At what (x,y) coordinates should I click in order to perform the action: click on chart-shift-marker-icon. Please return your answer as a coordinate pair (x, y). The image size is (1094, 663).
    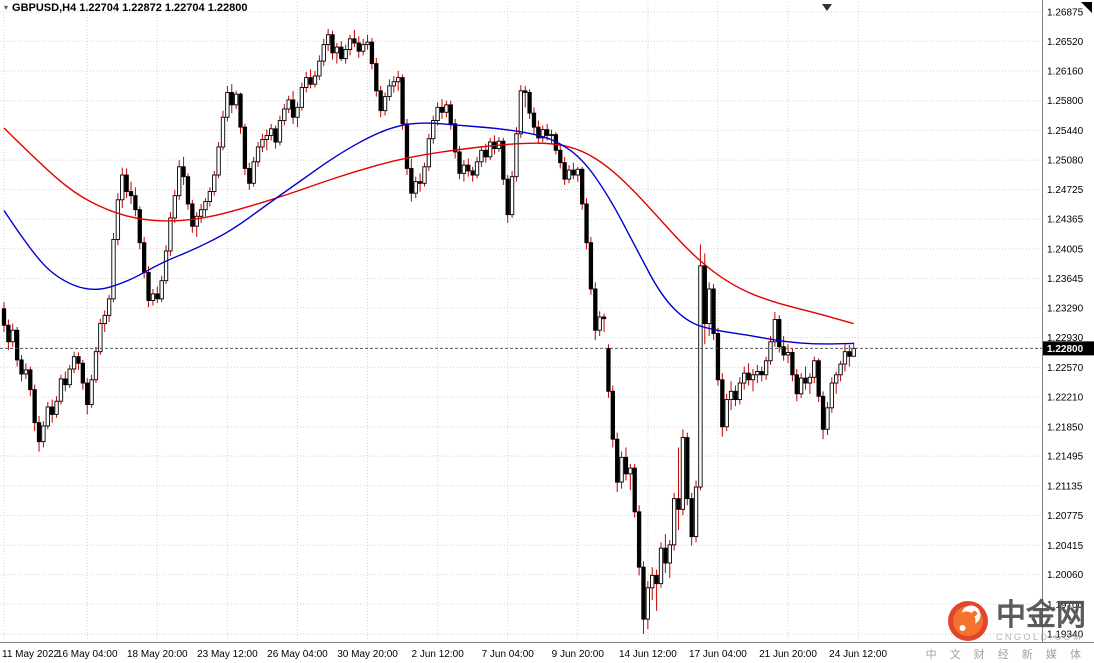
    Looking at the image, I should click on (827, 7).